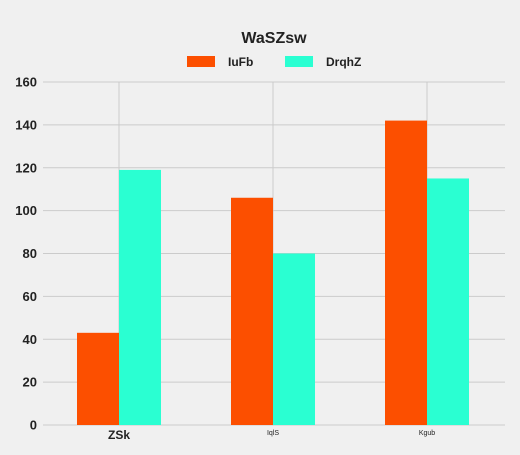  What do you see at coordinates (252, 311) in the screenshot?
I see `bar-IuFb-IqlS` at bounding box center [252, 311].